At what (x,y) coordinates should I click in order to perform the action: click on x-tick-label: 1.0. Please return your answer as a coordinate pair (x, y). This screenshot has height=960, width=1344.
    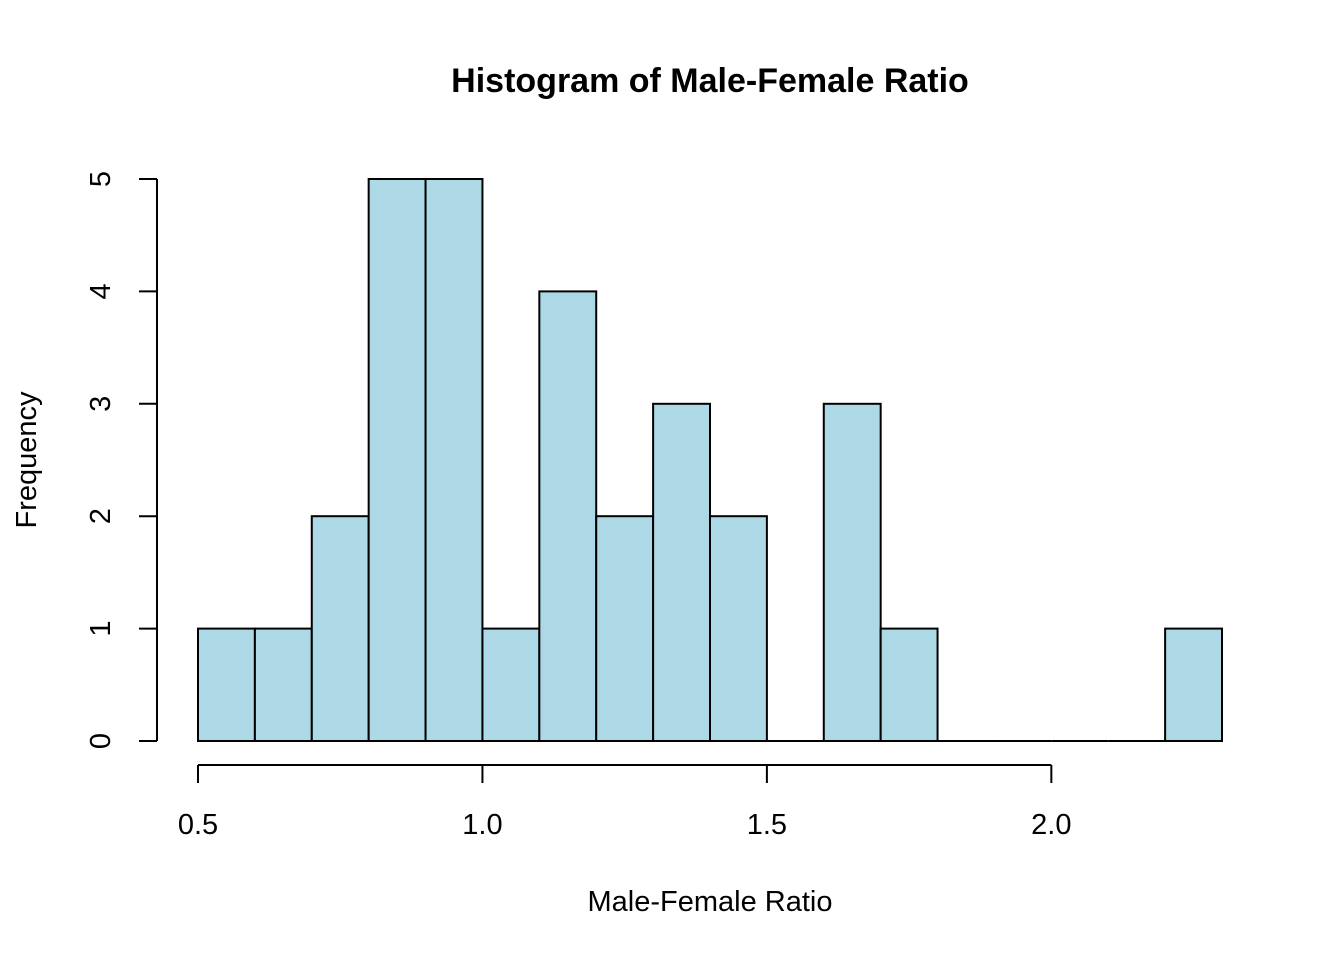
    Looking at the image, I should click on (482, 825).